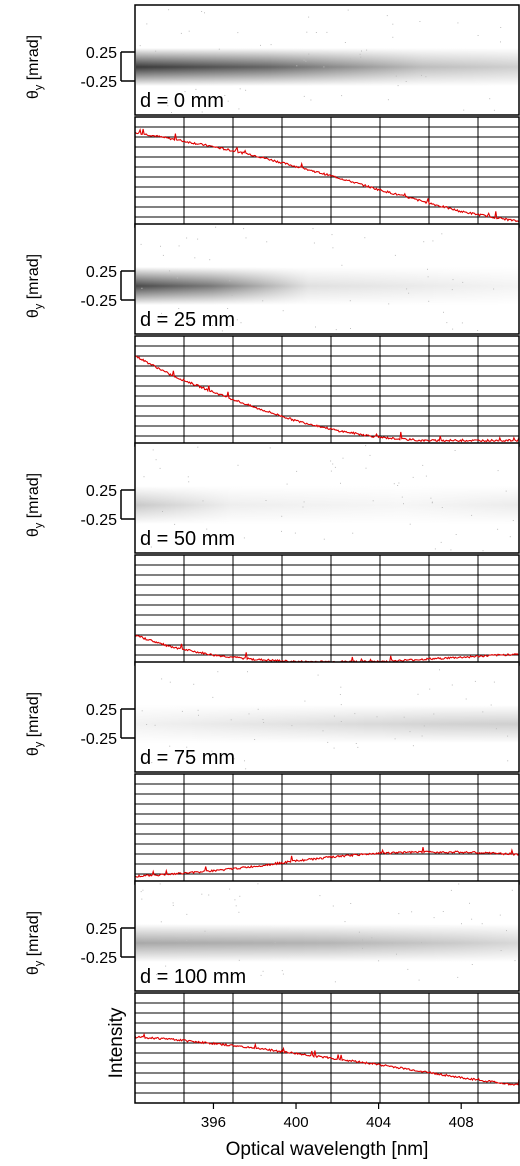  Describe the element at coordinates (127, 66) in the screenshot. I see `angle-tick-bracket` at that location.